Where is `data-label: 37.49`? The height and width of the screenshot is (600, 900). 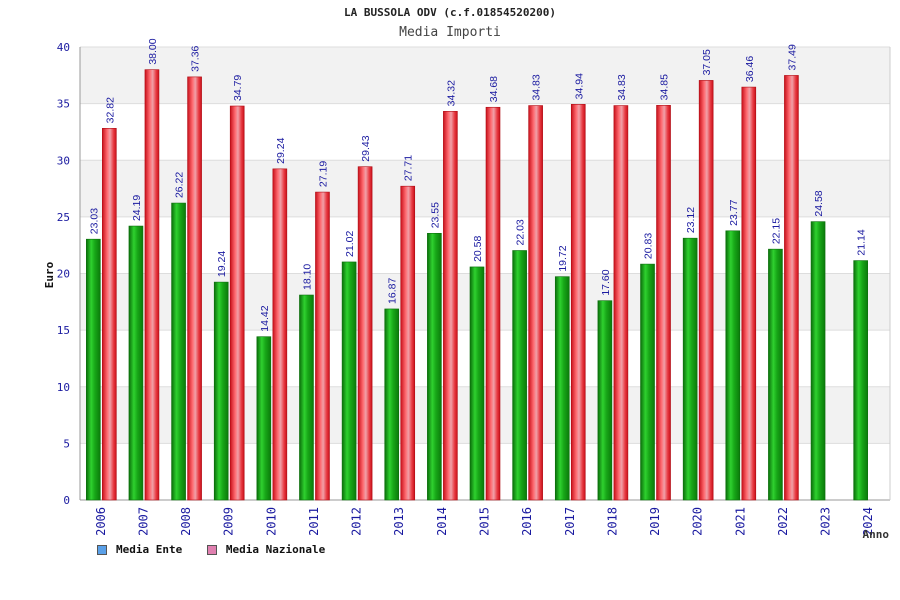
data-label: 37.49 is located at coordinates (792, 57).